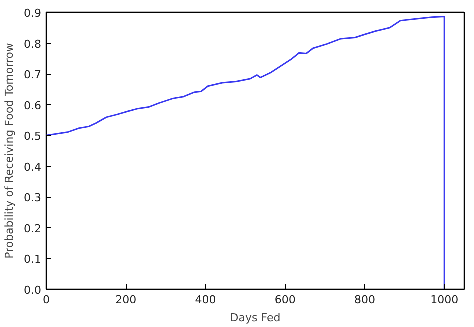 This screenshot has height=327, width=474. What do you see at coordinates (33, 137) in the screenshot?
I see `y-tick-label: 0.5` at bounding box center [33, 137].